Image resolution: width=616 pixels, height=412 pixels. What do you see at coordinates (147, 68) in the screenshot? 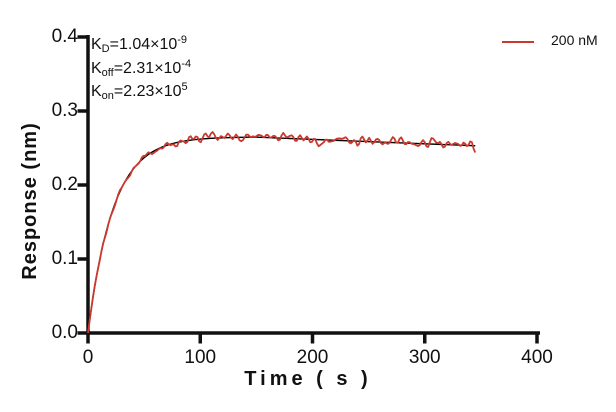
I see `kinetics-text: =2.31×10` at bounding box center [147, 68].